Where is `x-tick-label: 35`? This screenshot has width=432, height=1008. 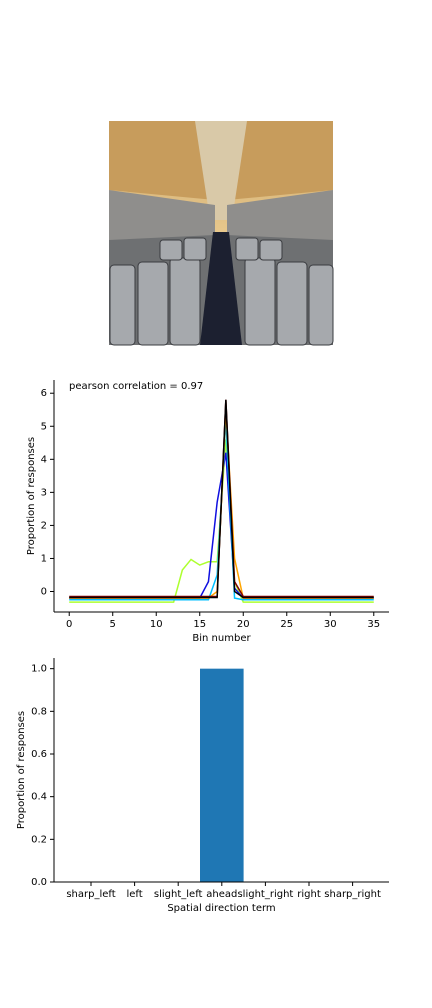
x-tick-label: 35 is located at coordinates (373, 624).